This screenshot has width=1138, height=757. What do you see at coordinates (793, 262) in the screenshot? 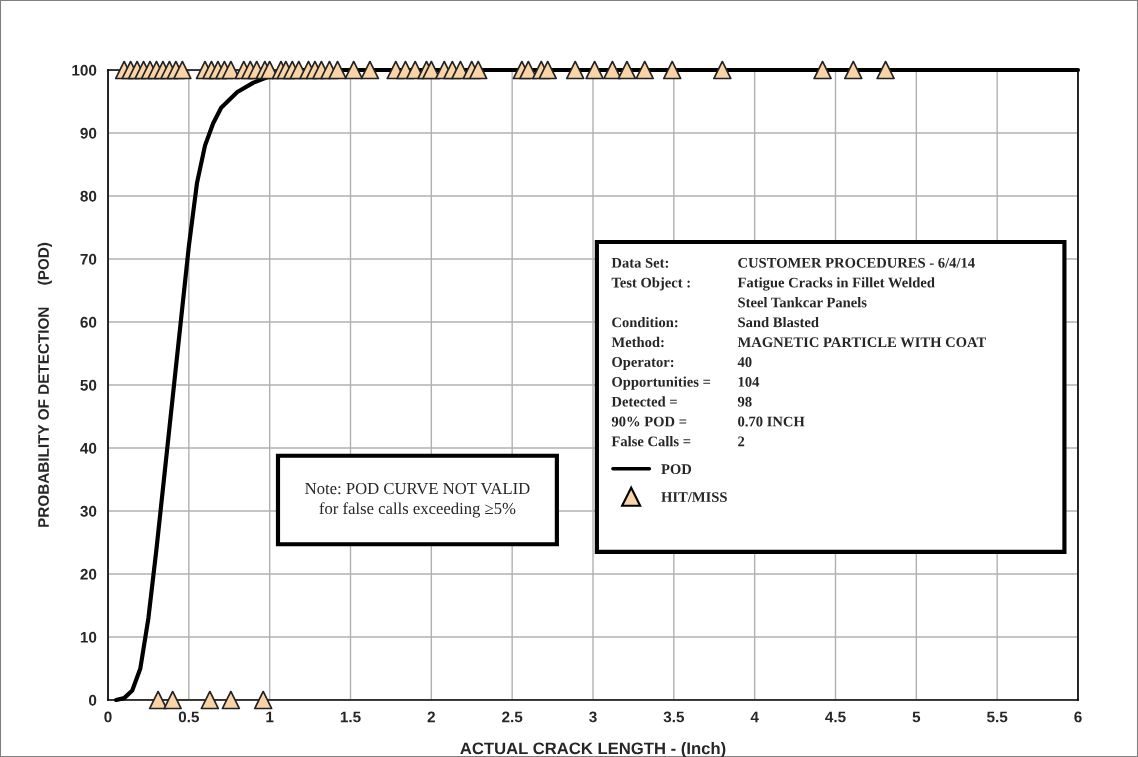
I see `text: Data Set: CUSTOMER PROCEDURES - 6/4/14` at bounding box center [793, 262].